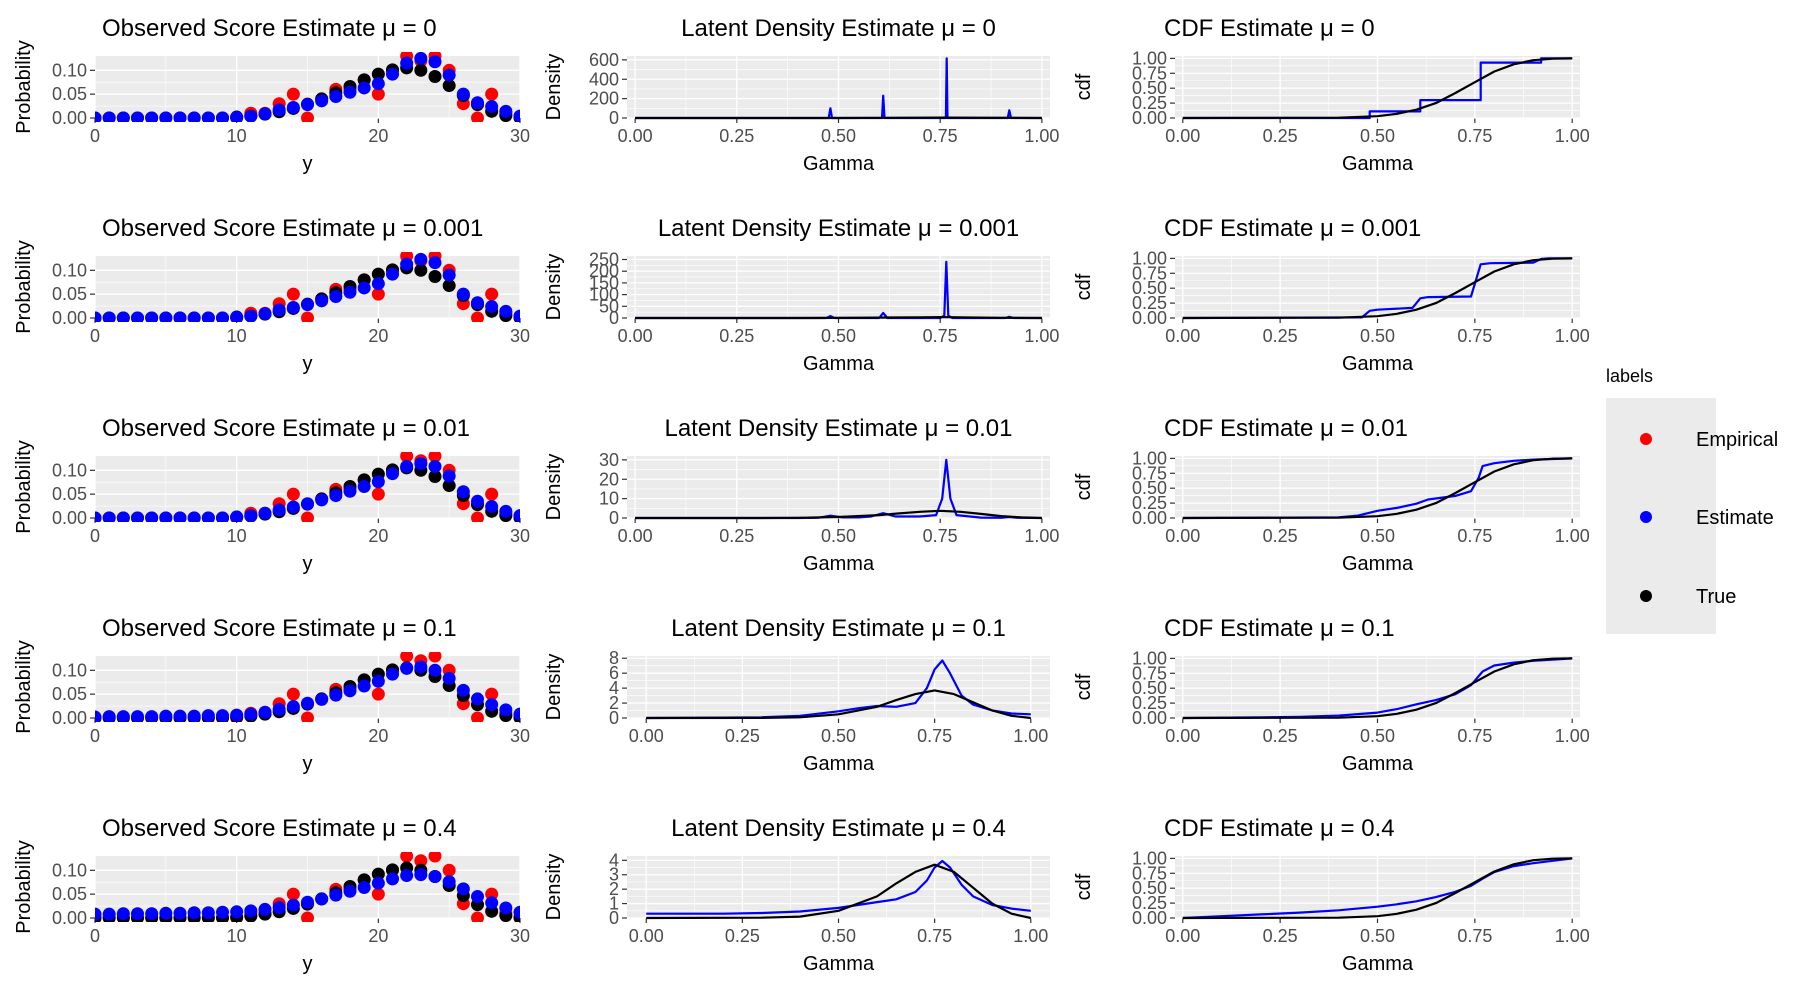 The image size is (1800, 1000). What do you see at coordinates (1646, 439) in the screenshot?
I see `legend-dot-empirical` at bounding box center [1646, 439].